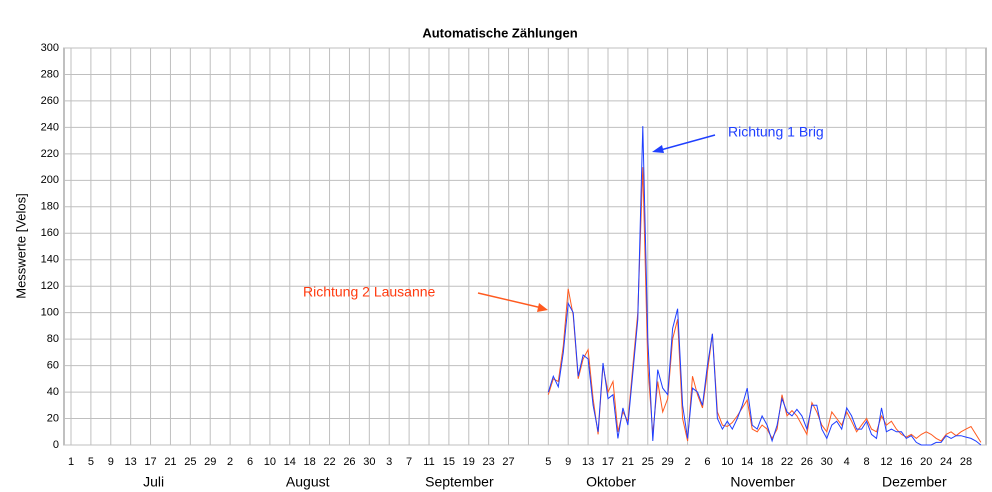  Describe the element at coordinates (50, 286) in the screenshot. I see `y-tick-label: 120` at that location.